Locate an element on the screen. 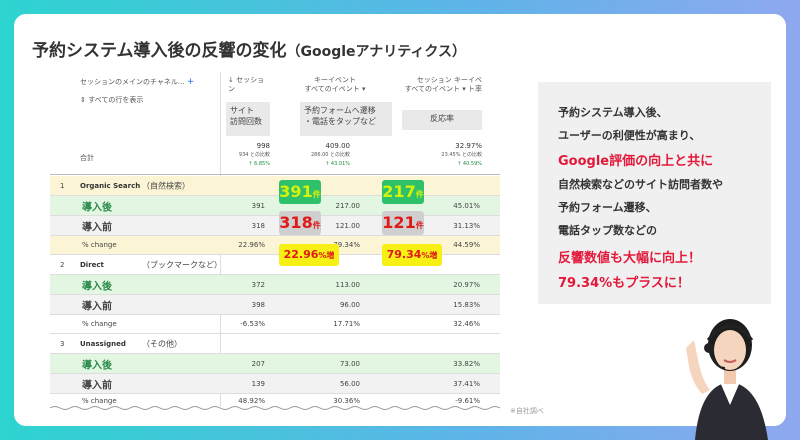 This screenshot has height=440, width=800. torn-edge-divider is located at coordinates (275, 408).